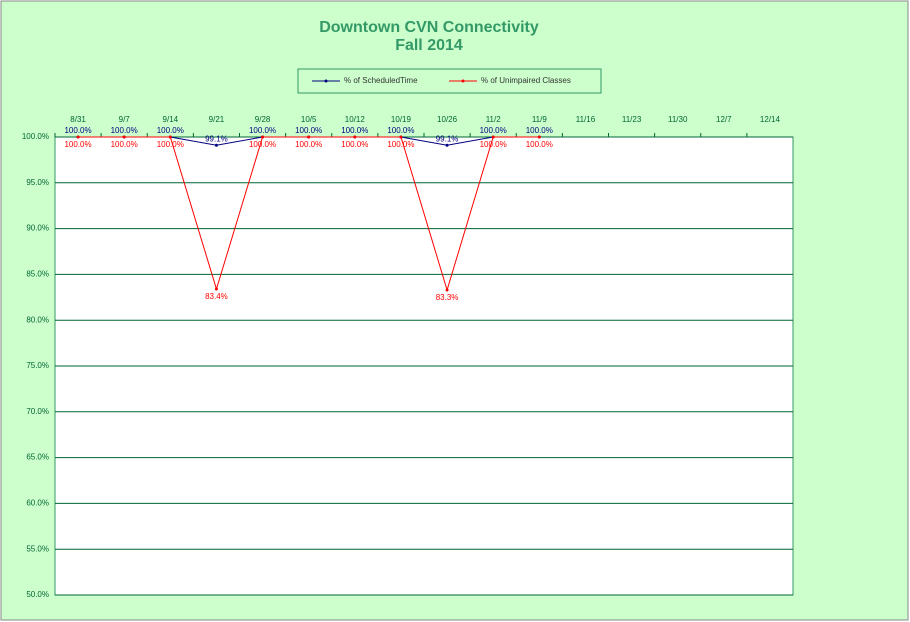 The height and width of the screenshot is (622, 910). Describe the element at coordinates (447, 119) in the screenshot. I see `x-tick-label: 10/26` at that location.